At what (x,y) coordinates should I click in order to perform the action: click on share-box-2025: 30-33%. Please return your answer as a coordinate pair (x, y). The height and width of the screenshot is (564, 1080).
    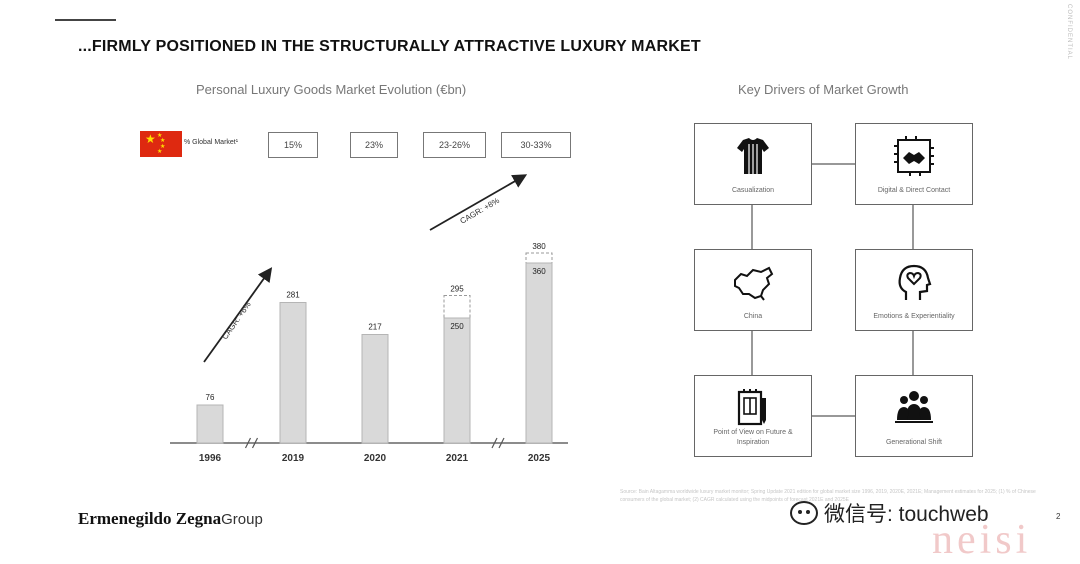
    Looking at the image, I should click on (536, 145).